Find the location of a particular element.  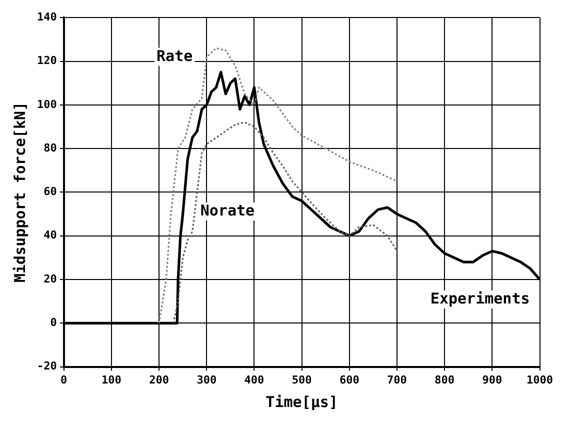

x-tick-label: 100 is located at coordinates (112, 379).